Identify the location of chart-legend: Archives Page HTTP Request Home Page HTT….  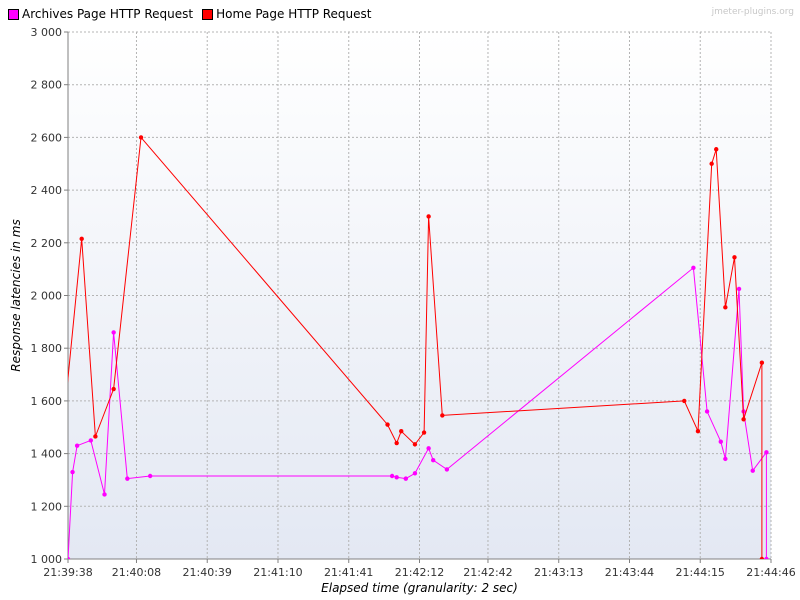
(194, 14).